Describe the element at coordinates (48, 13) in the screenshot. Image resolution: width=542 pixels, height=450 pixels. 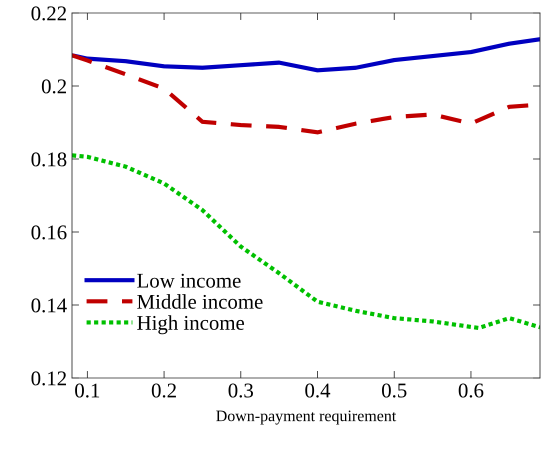
I see `y-tick-label: 0.22` at that location.